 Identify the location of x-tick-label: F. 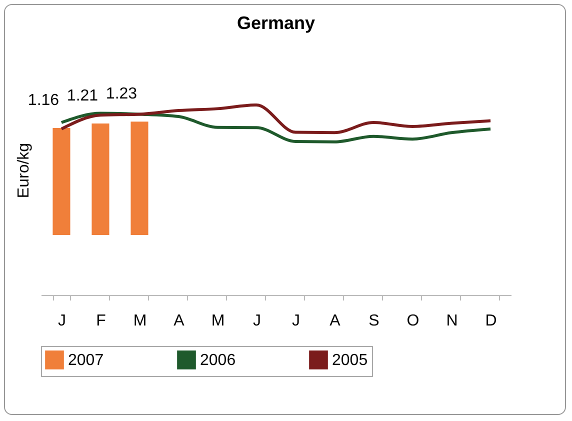
(101, 321).